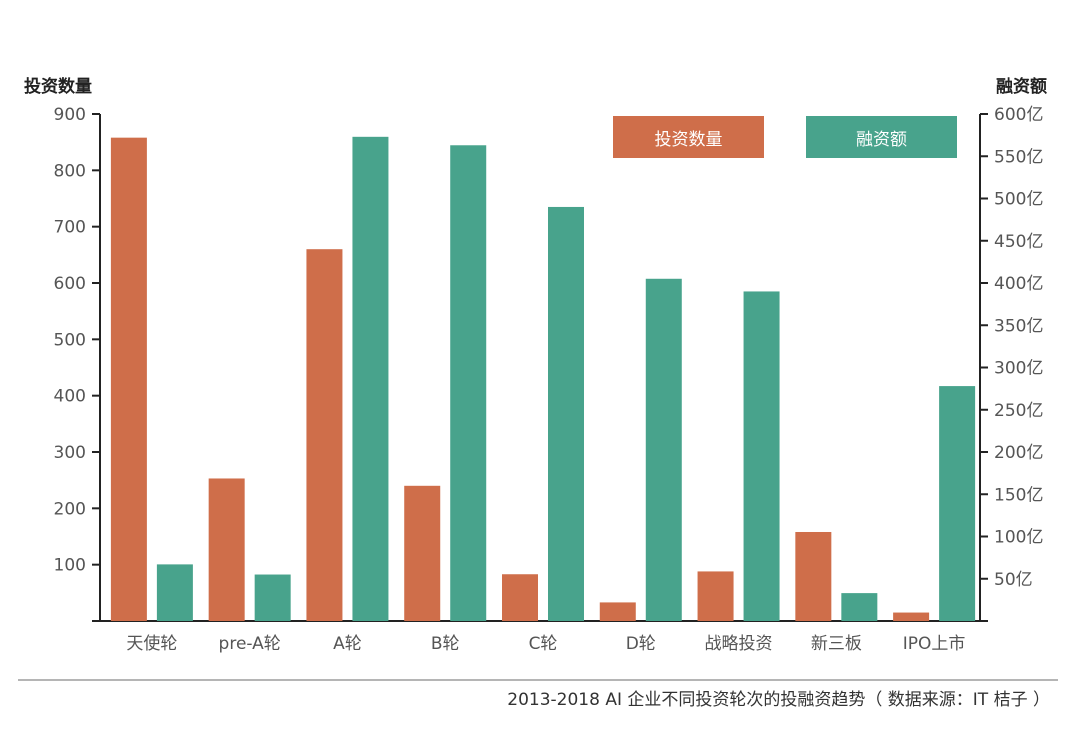 The image size is (1080, 738). I want to click on right-axis-tick-label: 400亿, so click(1018, 284).